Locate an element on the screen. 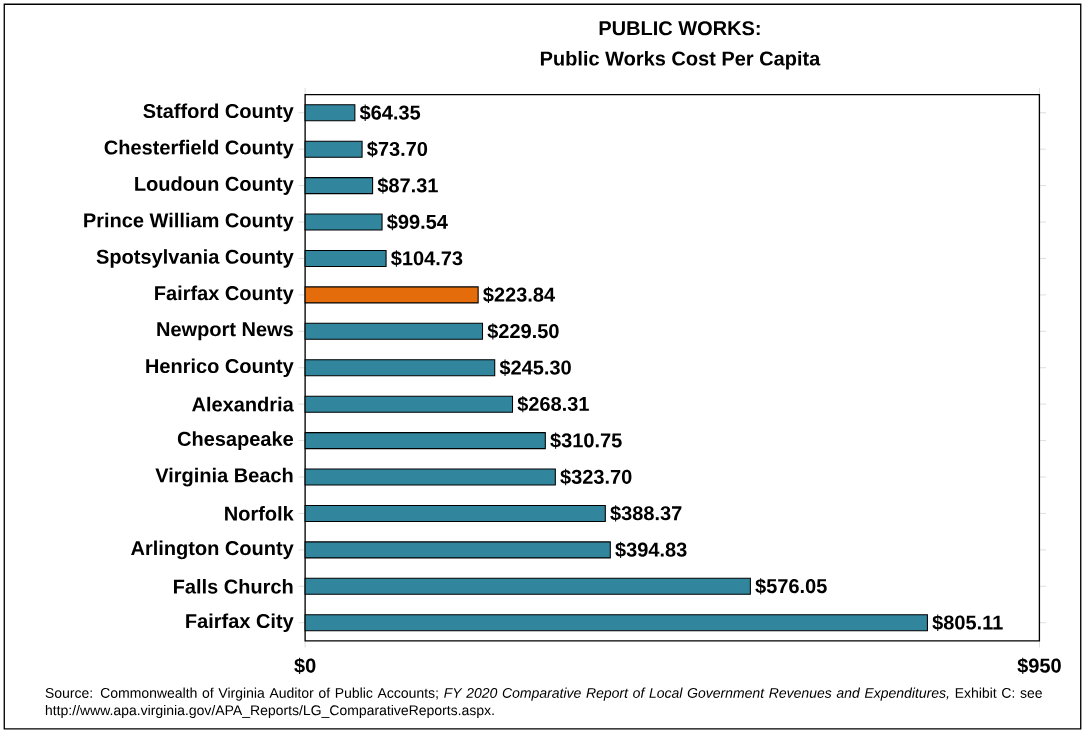 The height and width of the screenshot is (733, 1085). x-tick-label: $0 is located at coordinates (305, 665).